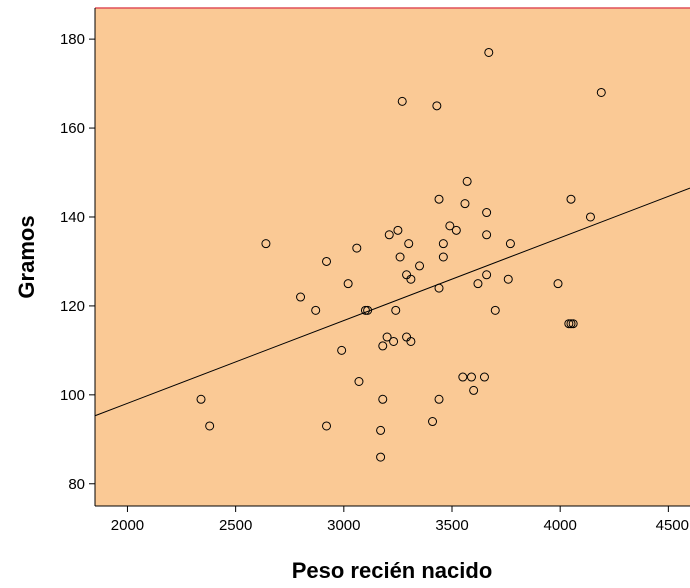  What do you see at coordinates (392, 570) in the screenshot?
I see `x-axis-title: Peso recién nacido` at bounding box center [392, 570].